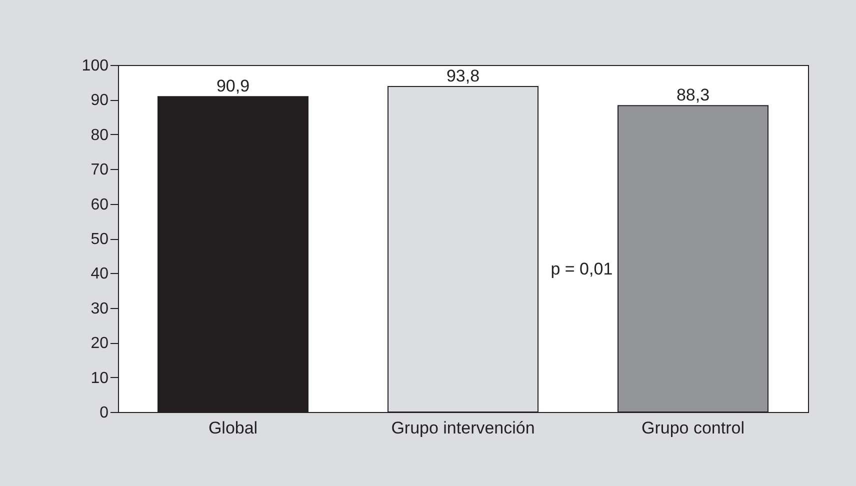 Image resolution: width=856 pixels, height=486 pixels. I want to click on y-tick-label: 50, so click(99, 239).